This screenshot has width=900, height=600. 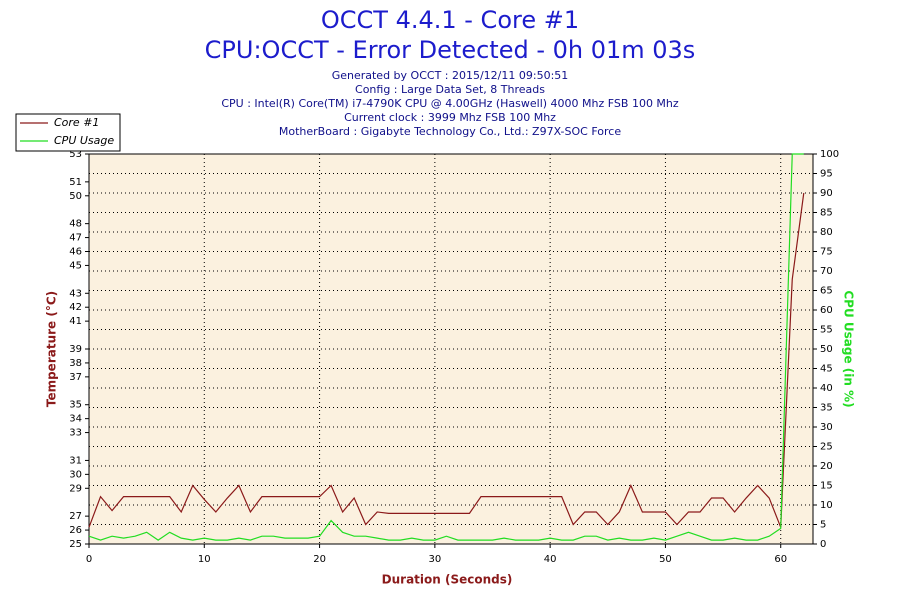 I want to click on y-tick-label: 30, so click(x=75, y=474).